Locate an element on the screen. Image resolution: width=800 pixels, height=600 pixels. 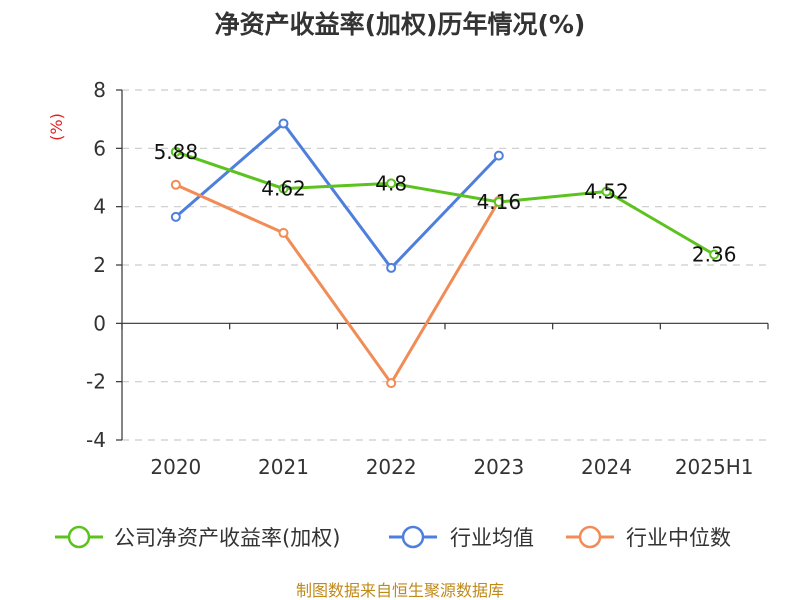
data-label: 4.52 is located at coordinates (606, 192).